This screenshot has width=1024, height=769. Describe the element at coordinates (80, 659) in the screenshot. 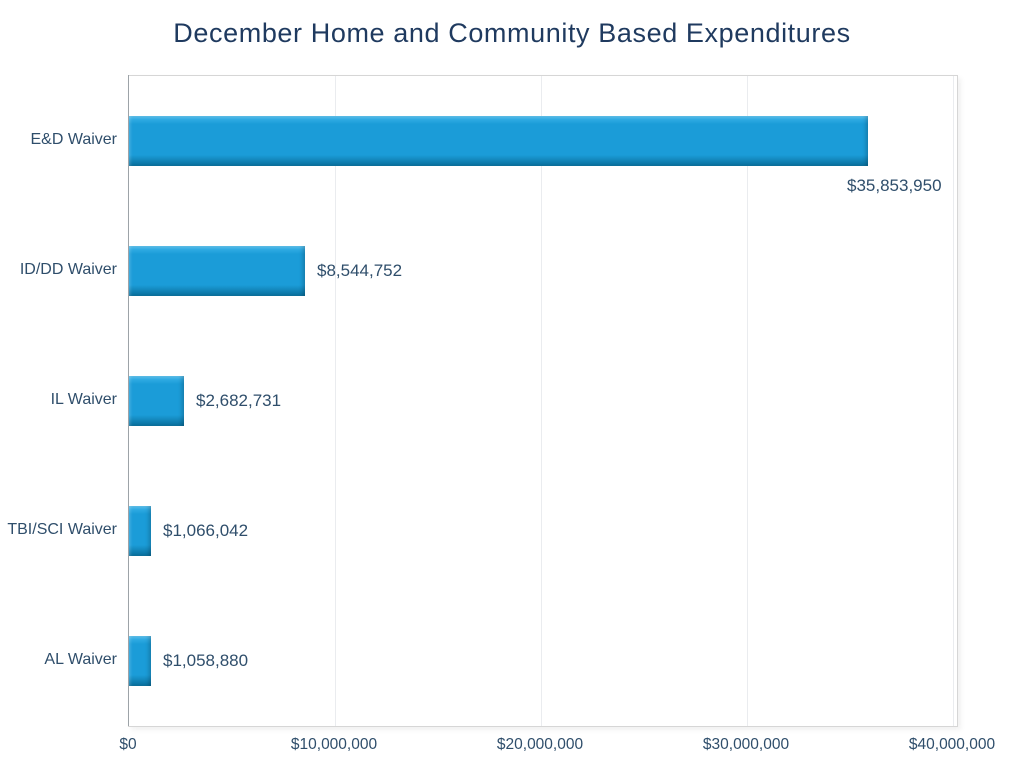

I see `category-label: AL Waiver` at that location.